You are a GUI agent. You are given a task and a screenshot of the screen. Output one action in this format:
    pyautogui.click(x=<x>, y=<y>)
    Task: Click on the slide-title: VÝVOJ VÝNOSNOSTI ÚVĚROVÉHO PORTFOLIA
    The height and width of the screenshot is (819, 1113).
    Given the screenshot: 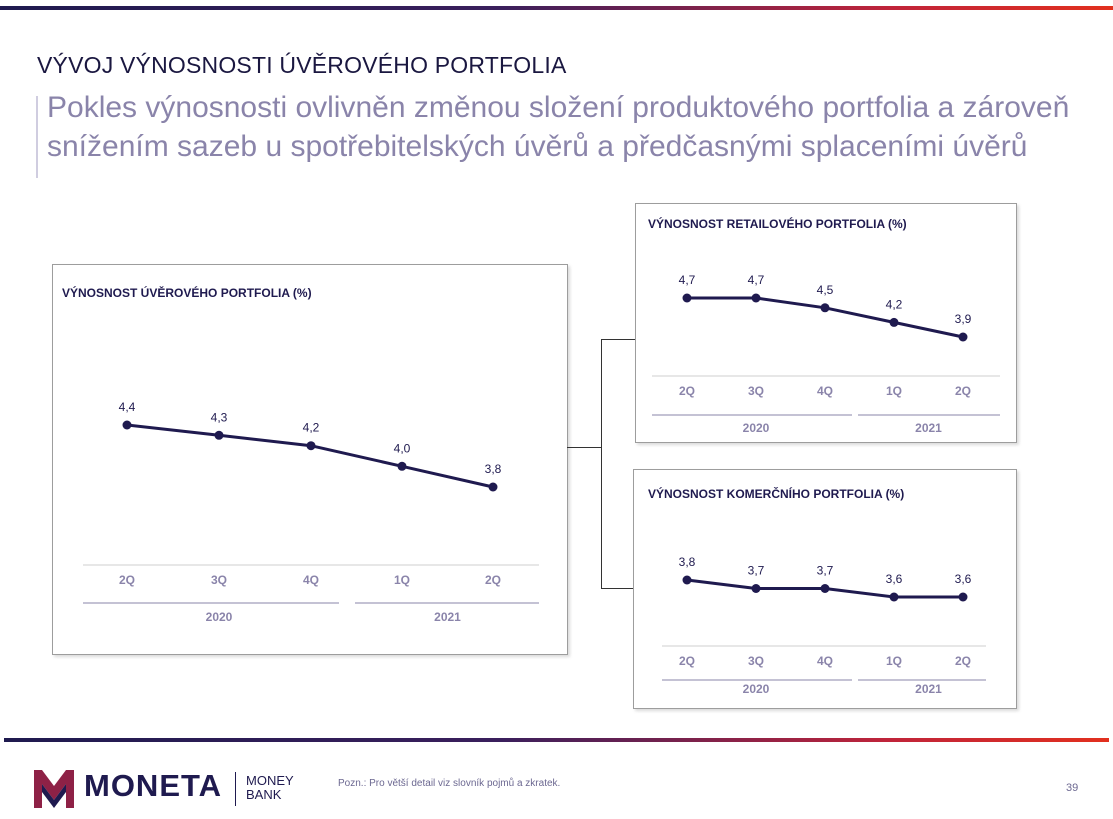 What is the action you would take?
    pyautogui.click(x=302, y=65)
    